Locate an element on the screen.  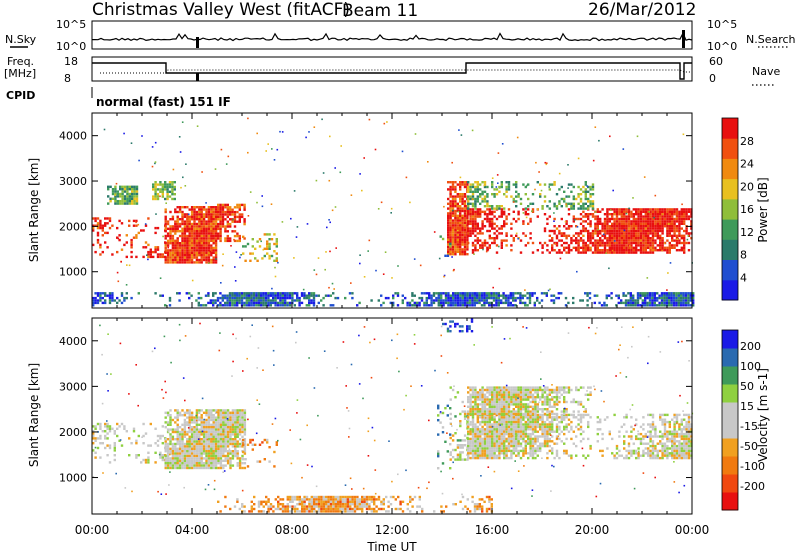
frequency-series is located at coordinates (392, 71).